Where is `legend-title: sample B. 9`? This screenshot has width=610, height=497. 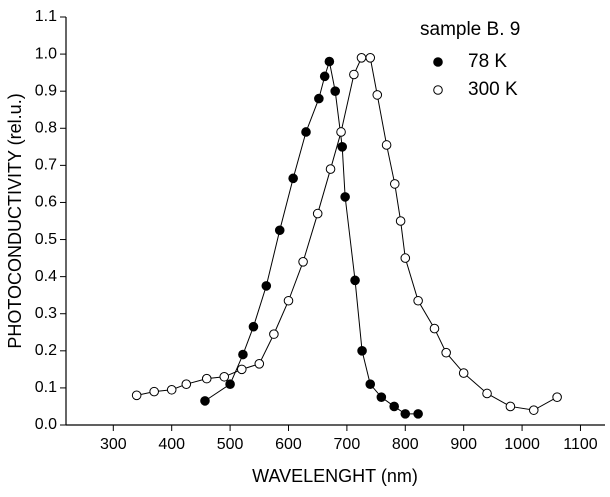
legend-title: sample B. 9 is located at coordinates (470, 29).